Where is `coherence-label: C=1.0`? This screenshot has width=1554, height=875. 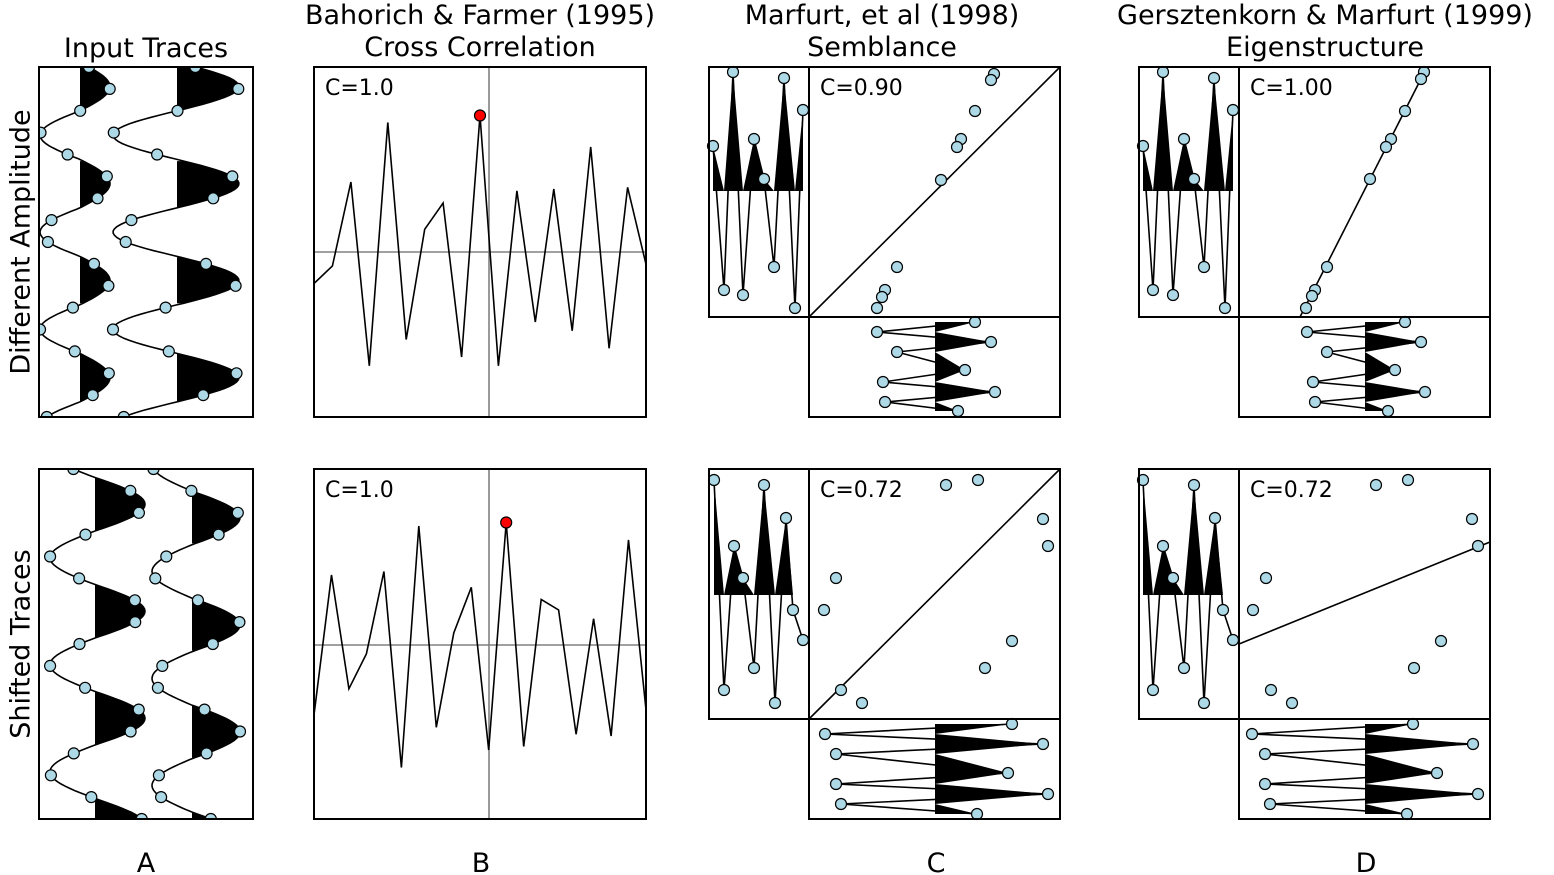 coherence-label: C=1.0 is located at coordinates (359, 490).